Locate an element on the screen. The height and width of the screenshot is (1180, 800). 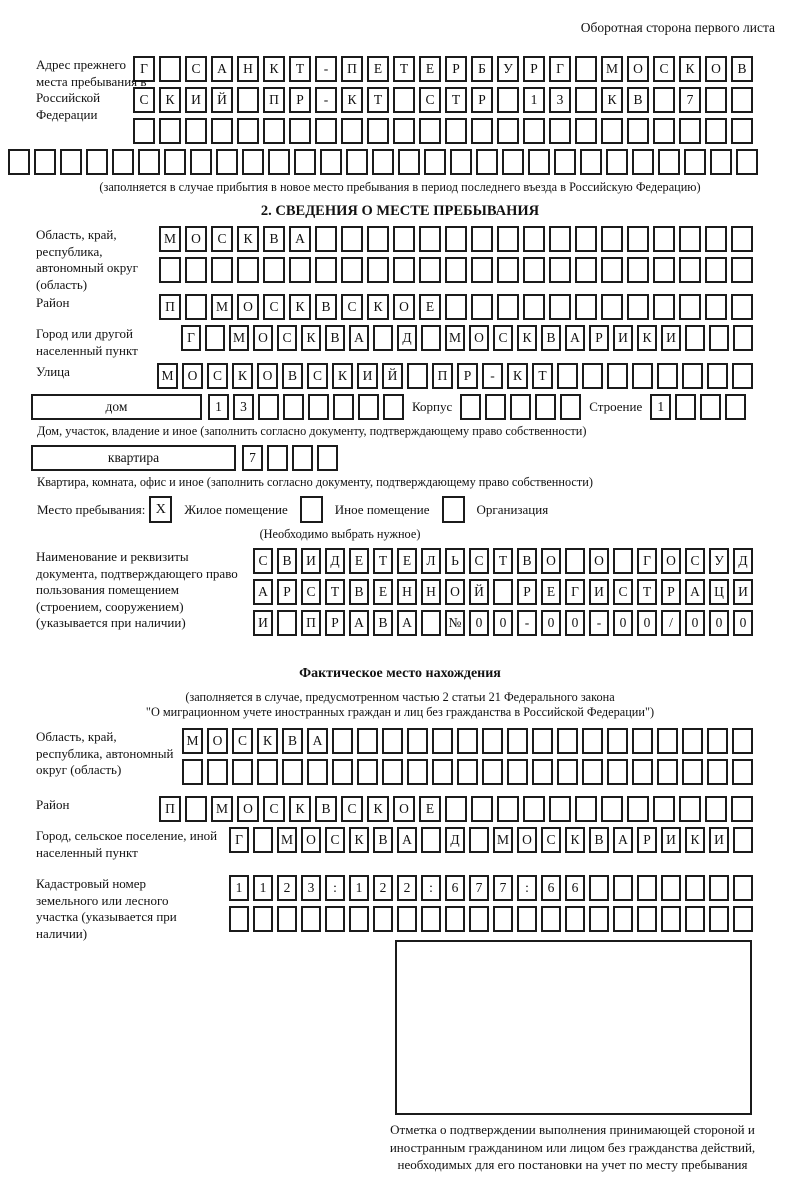
char-box: У is located at coordinates (508, 69).